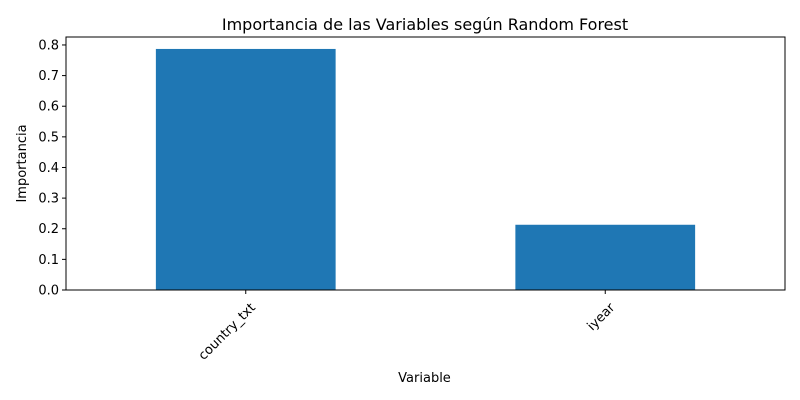 The width and height of the screenshot is (800, 400). Describe the element at coordinates (602, 317) in the screenshot. I see `x-tick-label: iyear` at that location.